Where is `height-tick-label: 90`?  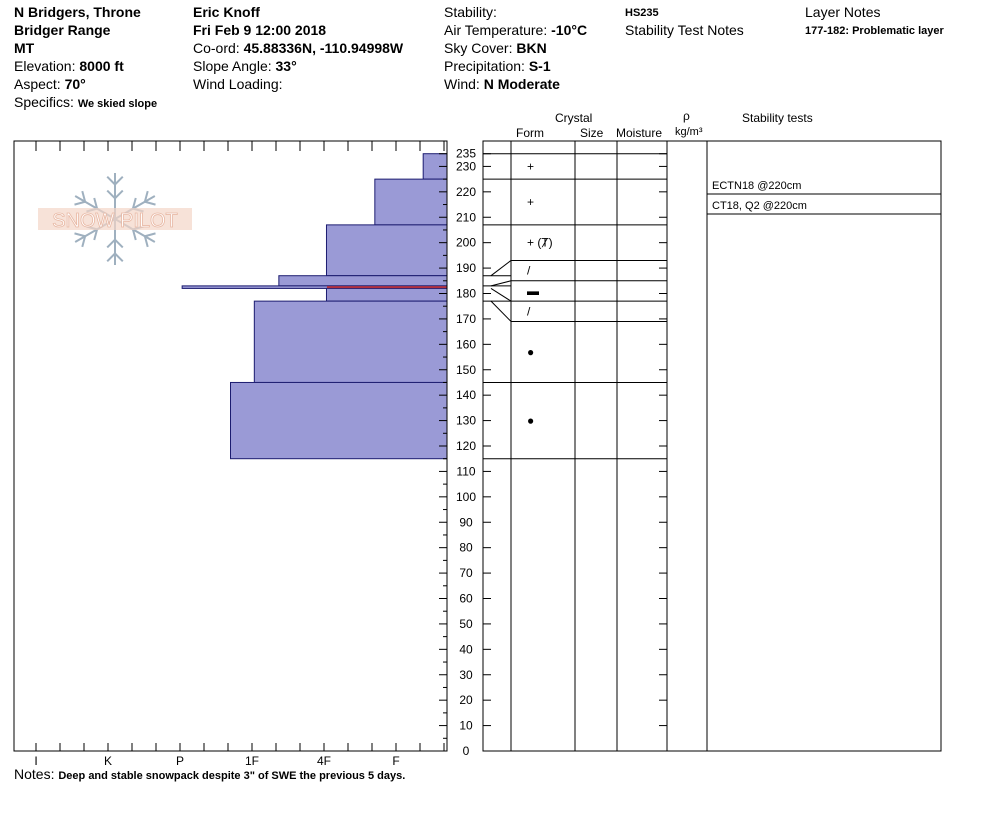 height-tick-label: 90 is located at coordinates (466, 522).